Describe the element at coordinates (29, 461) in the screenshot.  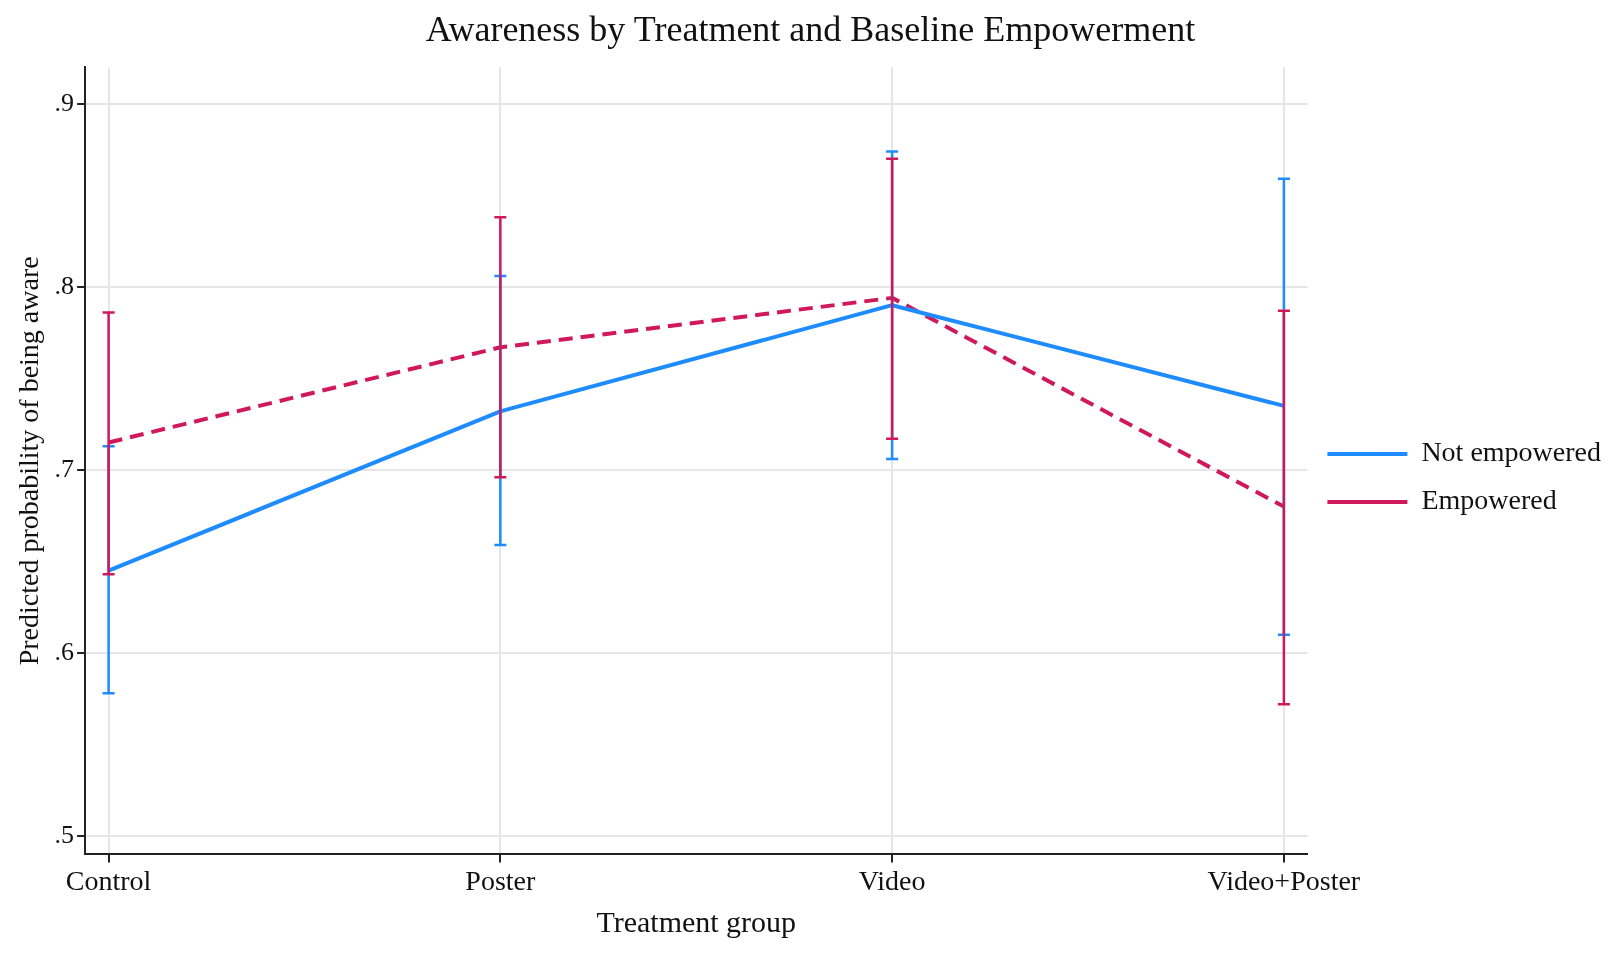
I see `y-axis-title: Predicted probability of being aware` at that location.